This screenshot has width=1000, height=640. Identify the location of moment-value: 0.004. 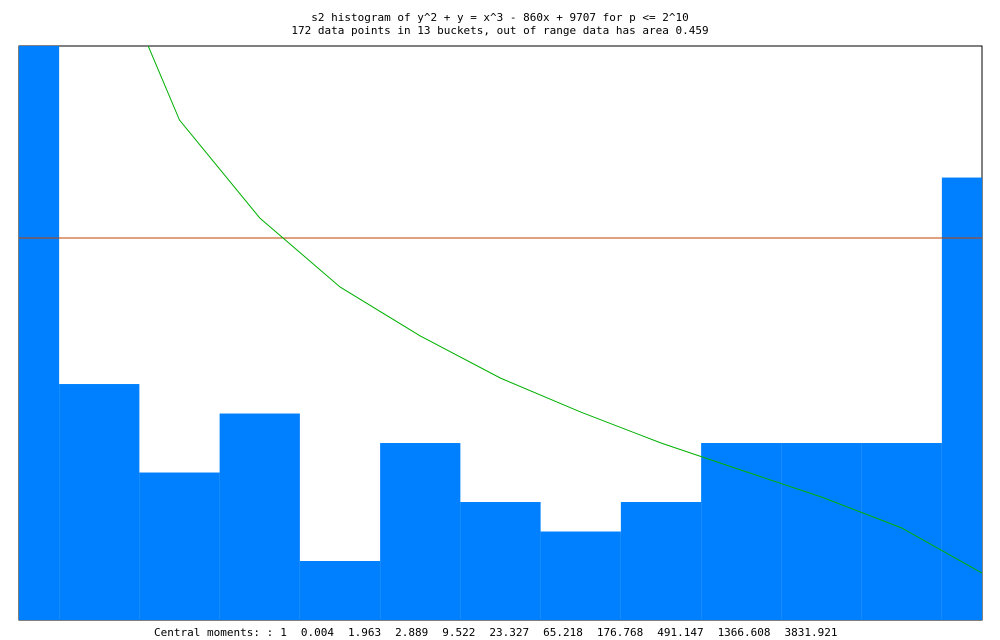
(317, 632).